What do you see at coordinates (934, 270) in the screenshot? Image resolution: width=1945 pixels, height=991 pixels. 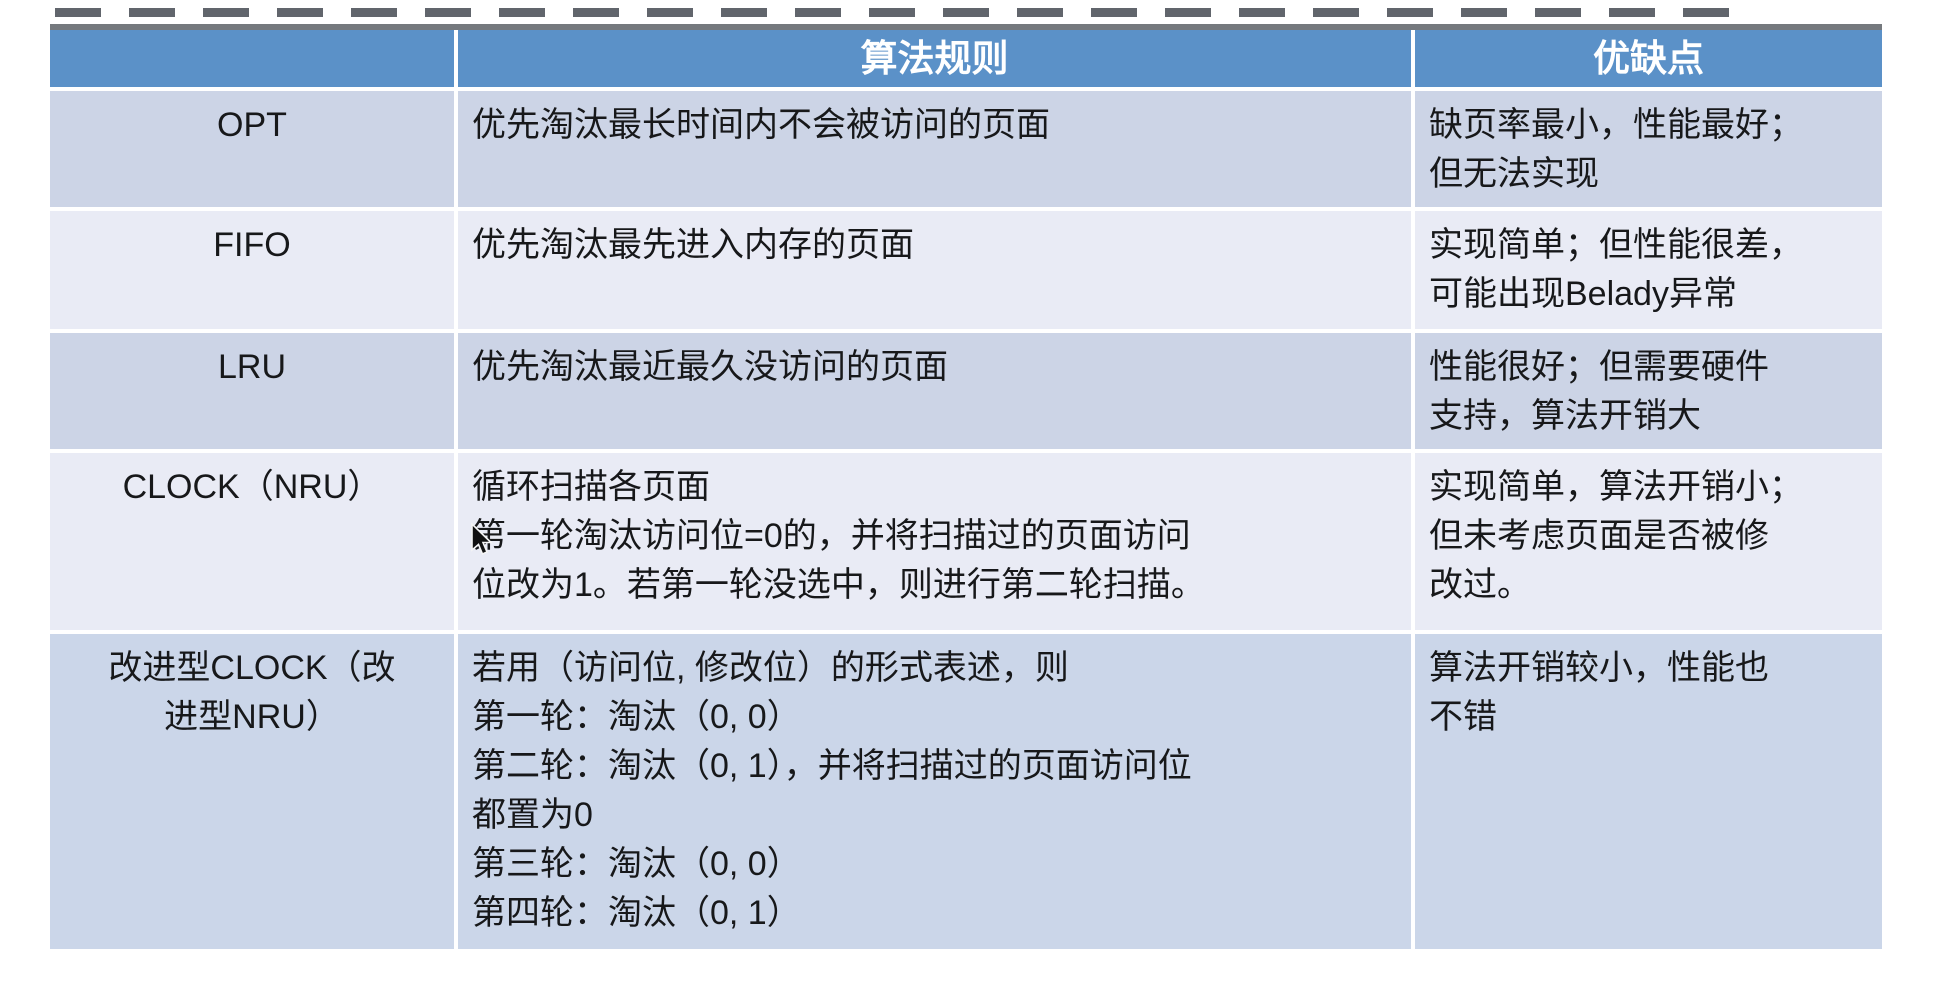 I see `rule-cell: 优先淘汰最先进入内存的页面` at bounding box center [934, 270].